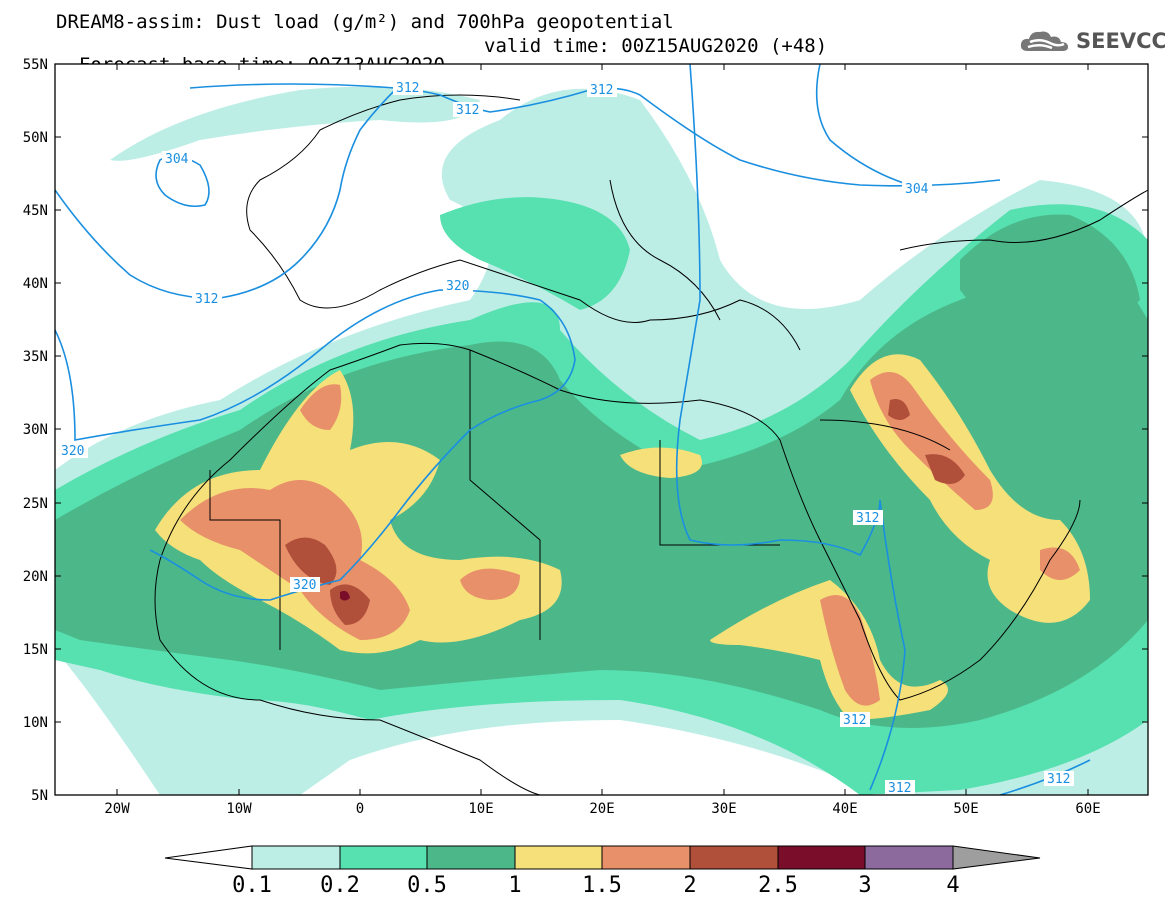  What do you see at coordinates (35, 357) in the screenshot?
I see `lat-label: 35N` at bounding box center [35, 357].